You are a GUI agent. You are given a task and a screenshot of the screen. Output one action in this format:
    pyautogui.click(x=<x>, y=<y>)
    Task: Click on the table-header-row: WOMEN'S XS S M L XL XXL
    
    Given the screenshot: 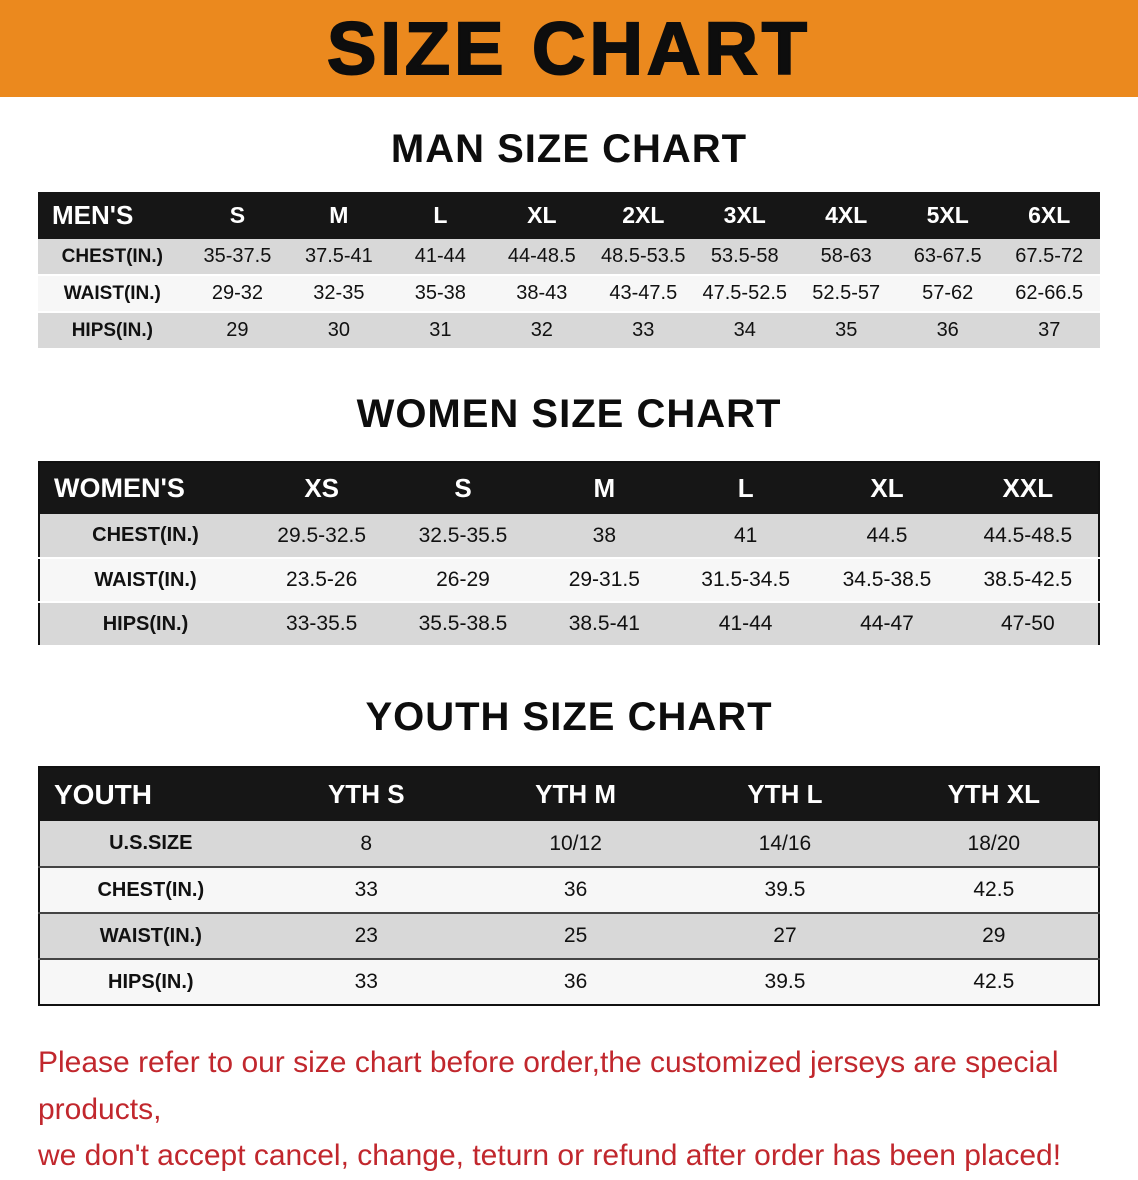 What is the action you would take?
    pyautogui.click(x=569, y=488)
    